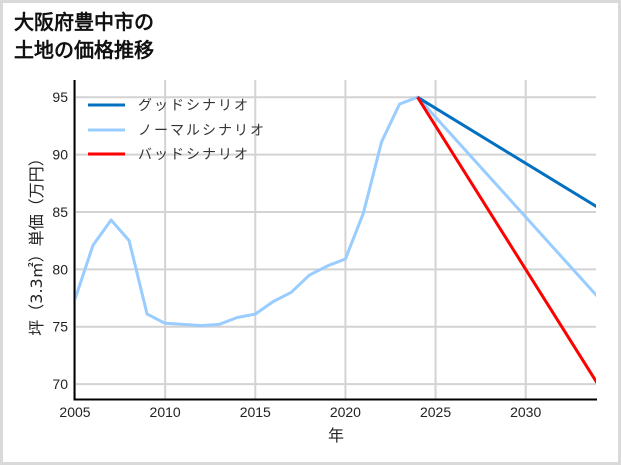 The height and width of the screenshot is (465, 621). I want to click on x-tick-label: 2030, so click(525, 412).